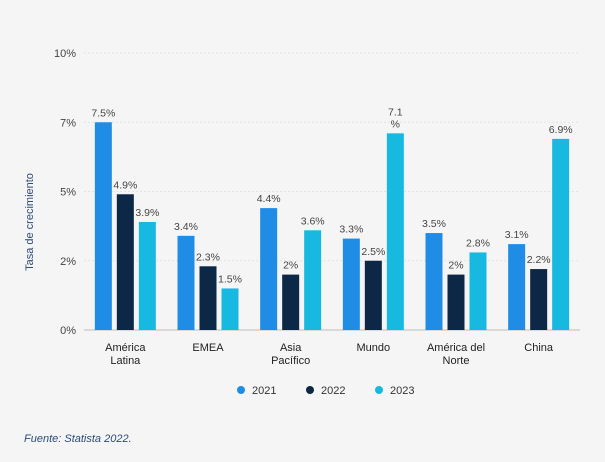 The image size is (605, 462). What do you see at coordinates (208, 348) in the screenshot?
I see `category-label: EMEA` at bounding box center [208, 348].